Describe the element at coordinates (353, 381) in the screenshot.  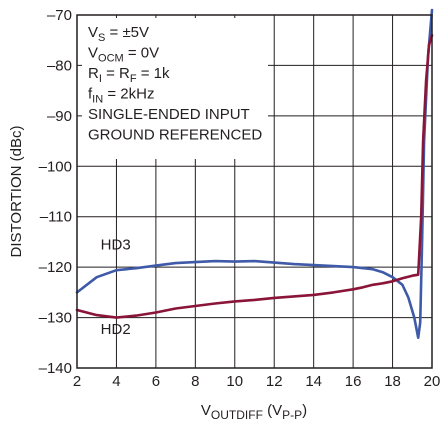
I see `x-tick-label: 16` at that location.